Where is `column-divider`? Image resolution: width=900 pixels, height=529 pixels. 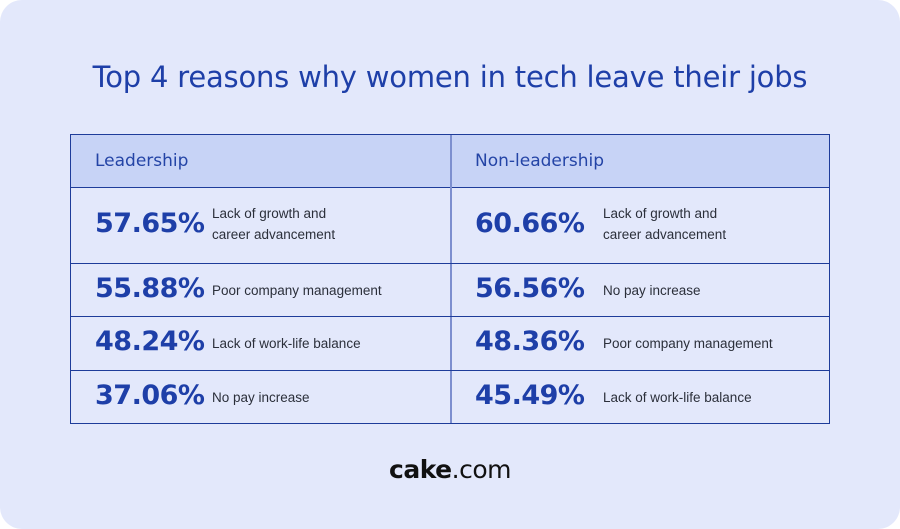
column-divider is located at coordinates (451, 279).